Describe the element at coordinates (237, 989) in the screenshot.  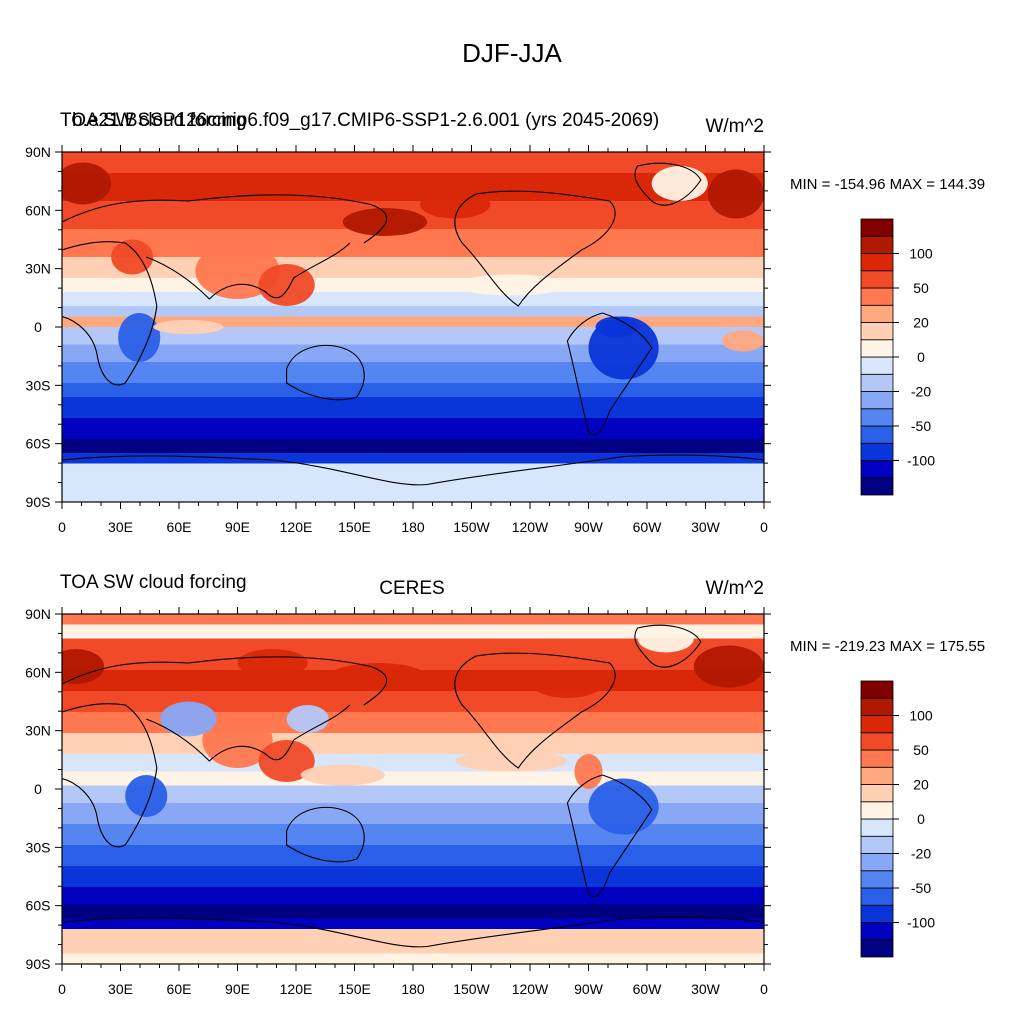
I see `x-tick-label: 90E` at that location.